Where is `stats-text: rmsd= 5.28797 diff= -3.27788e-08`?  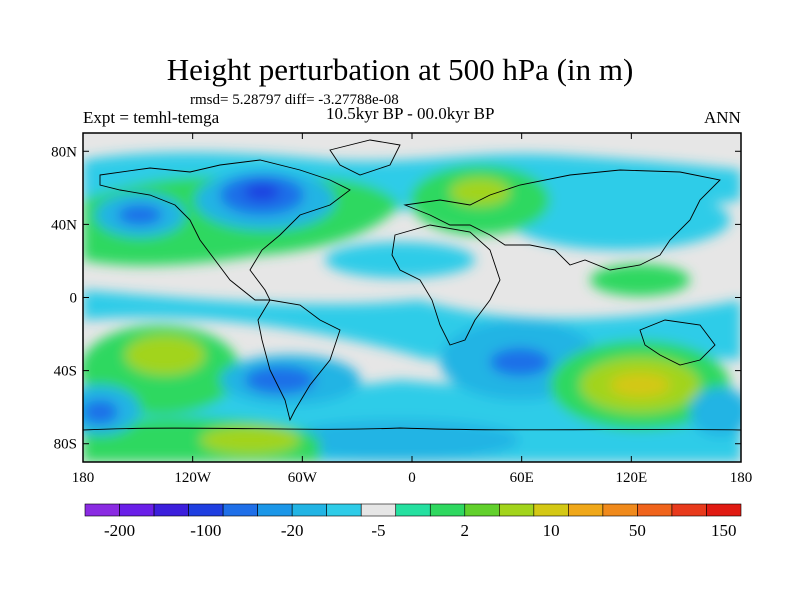
stats-text: rmsd= 5.28797 diff= -3.27788e-08 is located at coordinates (294, 100).